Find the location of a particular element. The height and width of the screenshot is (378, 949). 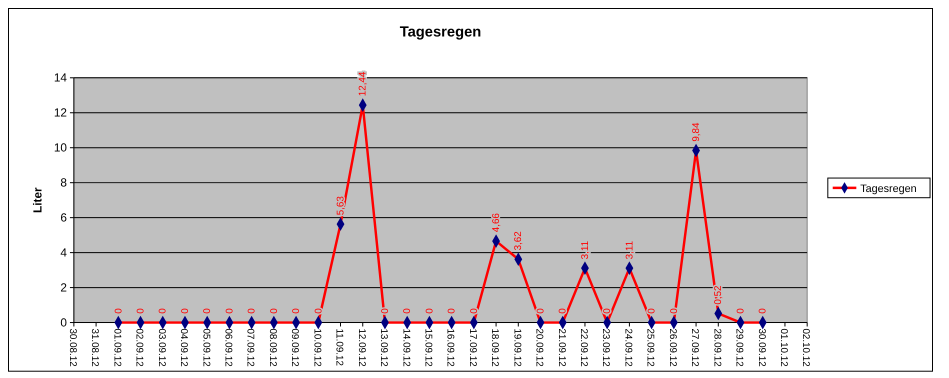

chart-title: Tagesregen is located at coordinates (441, 32).